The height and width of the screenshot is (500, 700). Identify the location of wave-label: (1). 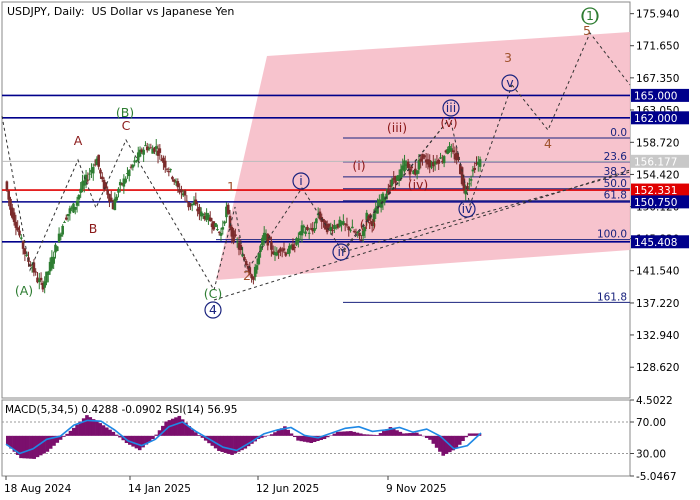
(590, 15).